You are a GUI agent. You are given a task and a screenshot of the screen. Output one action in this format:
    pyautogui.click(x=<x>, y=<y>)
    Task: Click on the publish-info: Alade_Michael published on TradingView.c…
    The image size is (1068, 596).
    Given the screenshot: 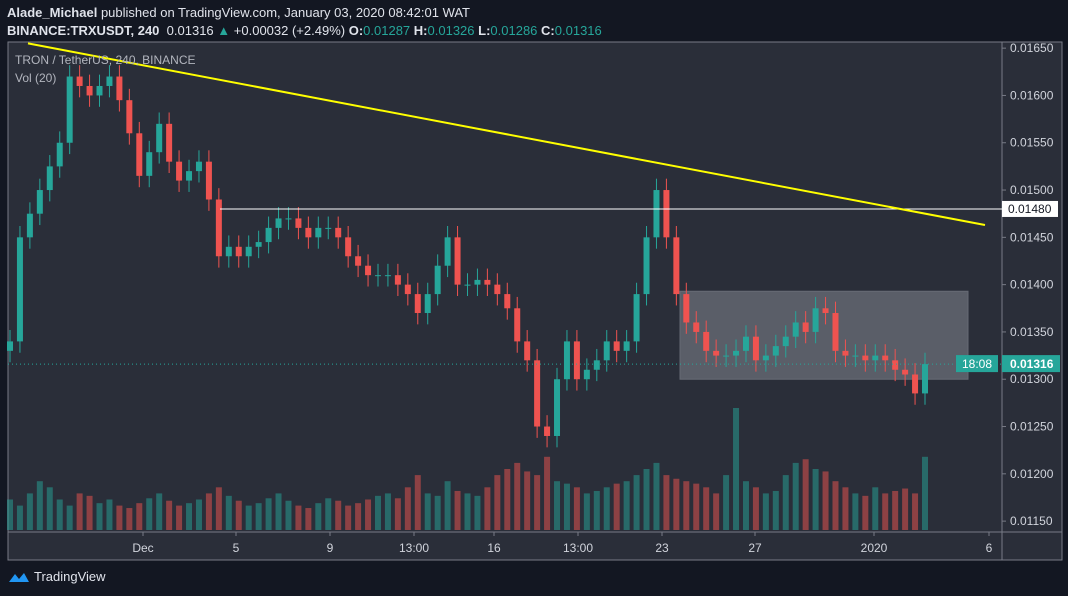 What is the action you would take?
    pyautogui.click(x=238, y=12)
    